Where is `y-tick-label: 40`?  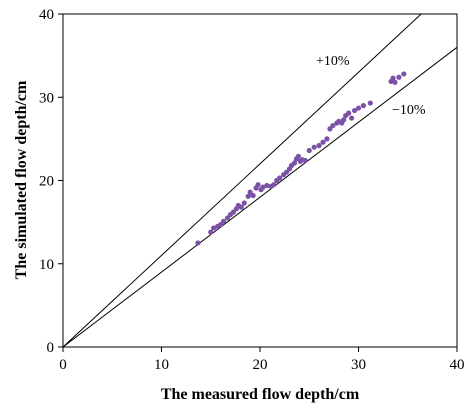 y-tick-label: 40 is located at coordinates (46, 15).